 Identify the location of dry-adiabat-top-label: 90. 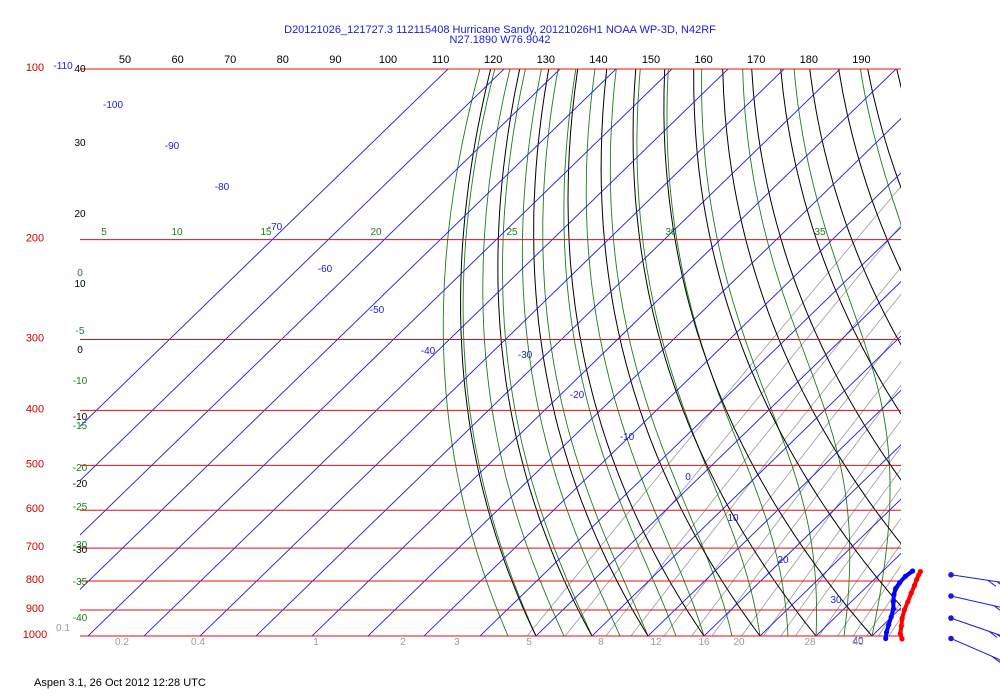
(335, 60).